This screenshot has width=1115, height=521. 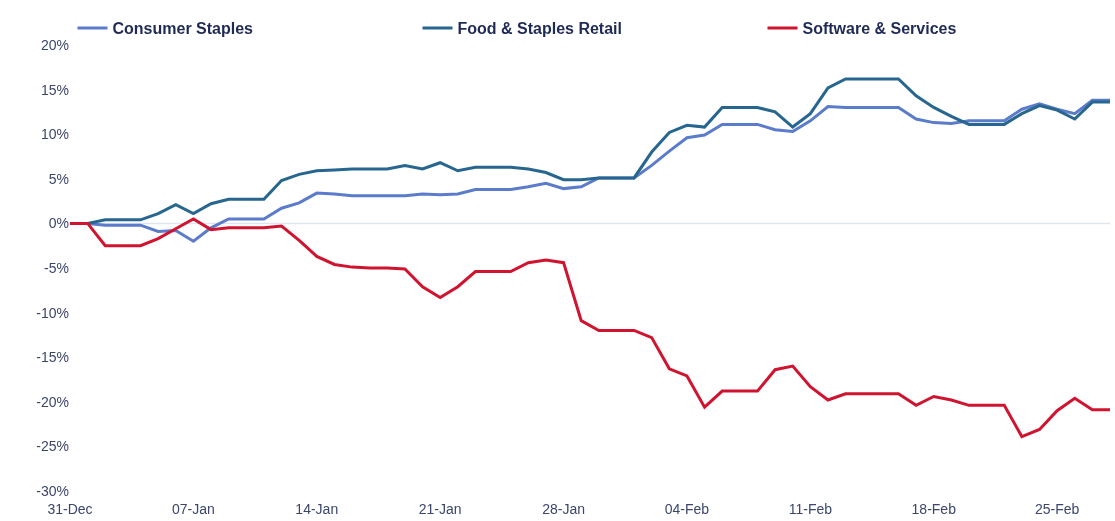 What do you see at coordinates (70, 509) in the screenshot?
I see `x-tick-label: 31-Dec` at bounding box center [70, 509].